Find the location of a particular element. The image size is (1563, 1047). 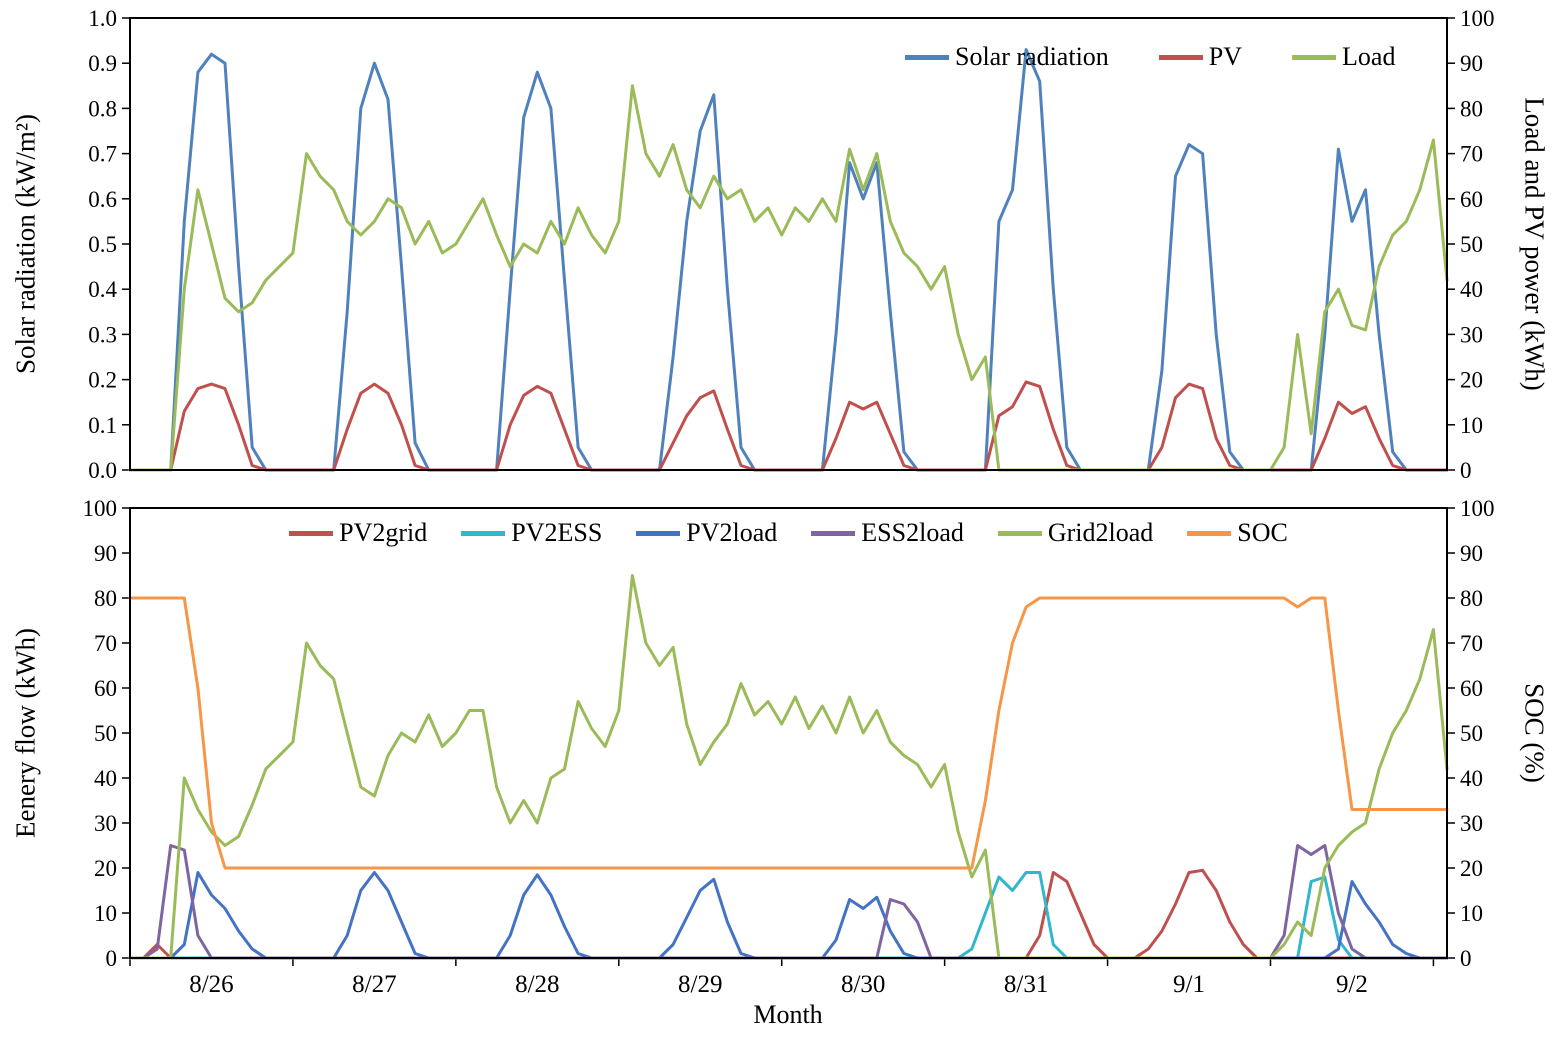

series-line-pv2grid is located at coordinates (788, 914).